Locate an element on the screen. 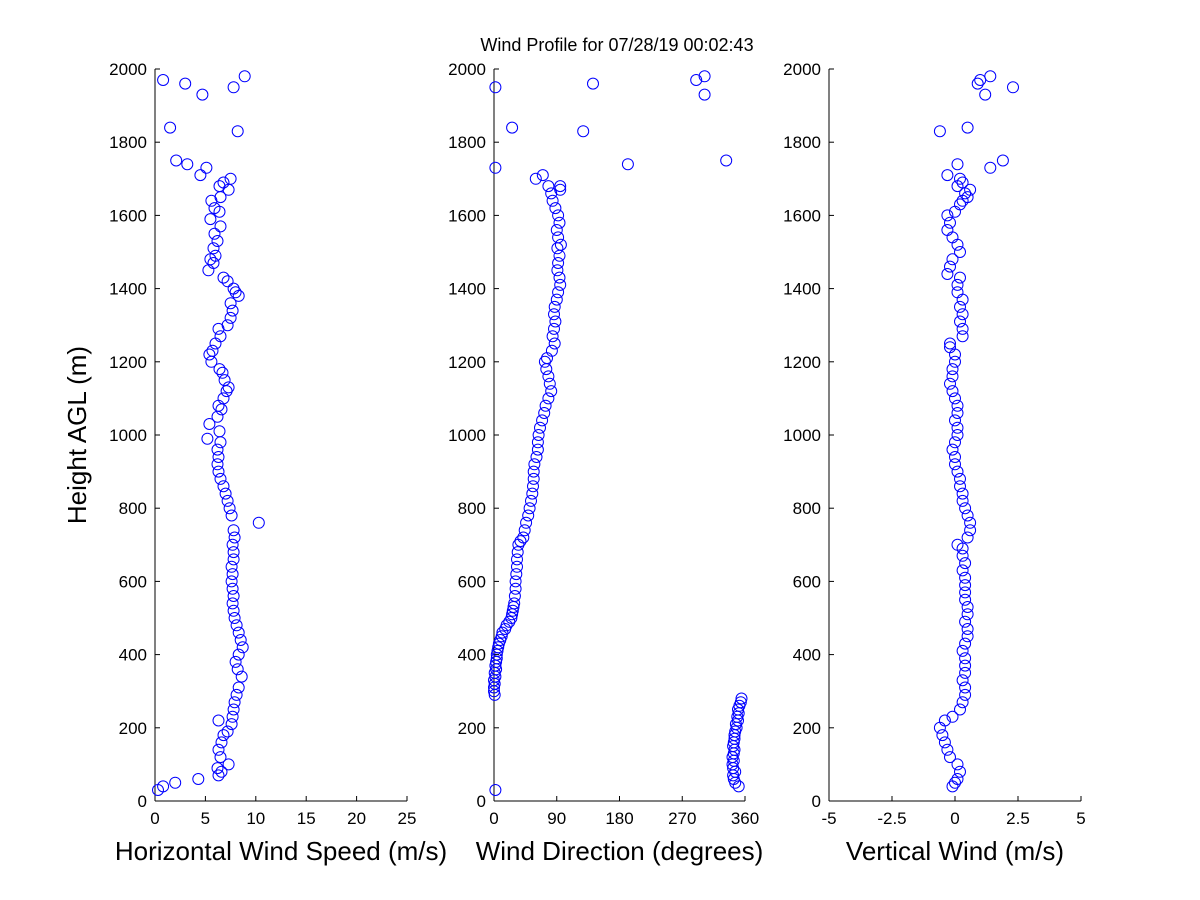 The image size is (1200, 900). direction-y-tick-label: 600 is located at coordinates (472, 581).